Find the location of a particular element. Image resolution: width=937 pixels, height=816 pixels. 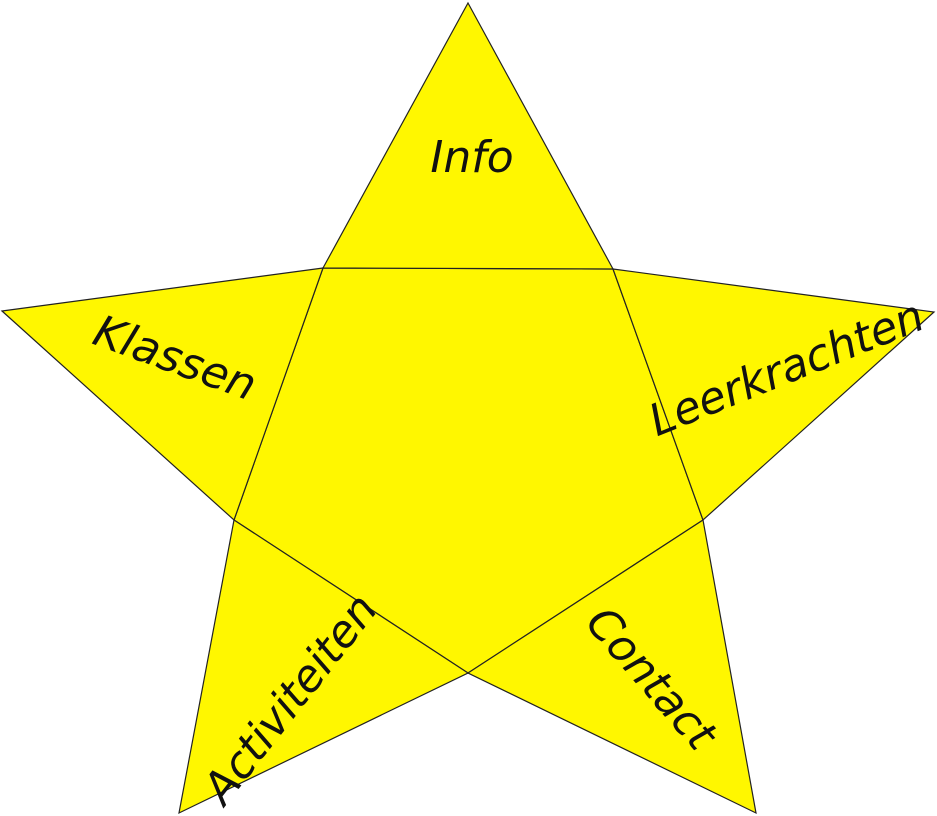

nav-item-info: Info is located at coordinates (468, 135).